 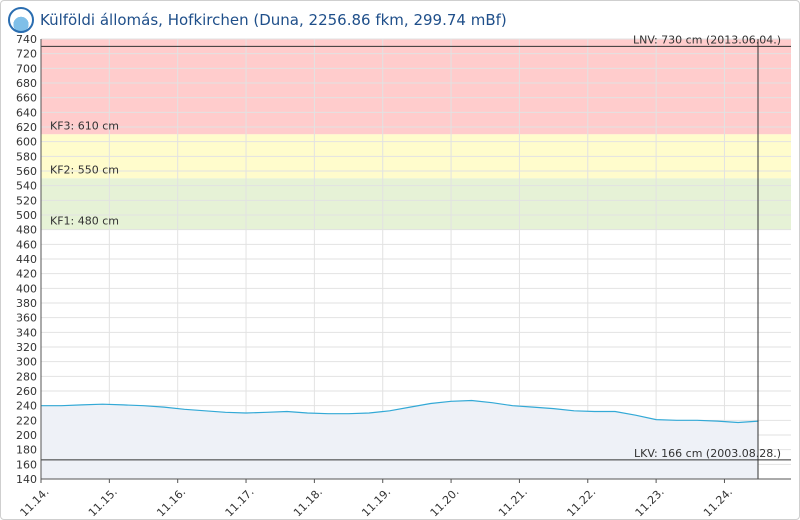 I want to click on alert-band-label: KF1: 480 cm, so click(x=84, y=221).